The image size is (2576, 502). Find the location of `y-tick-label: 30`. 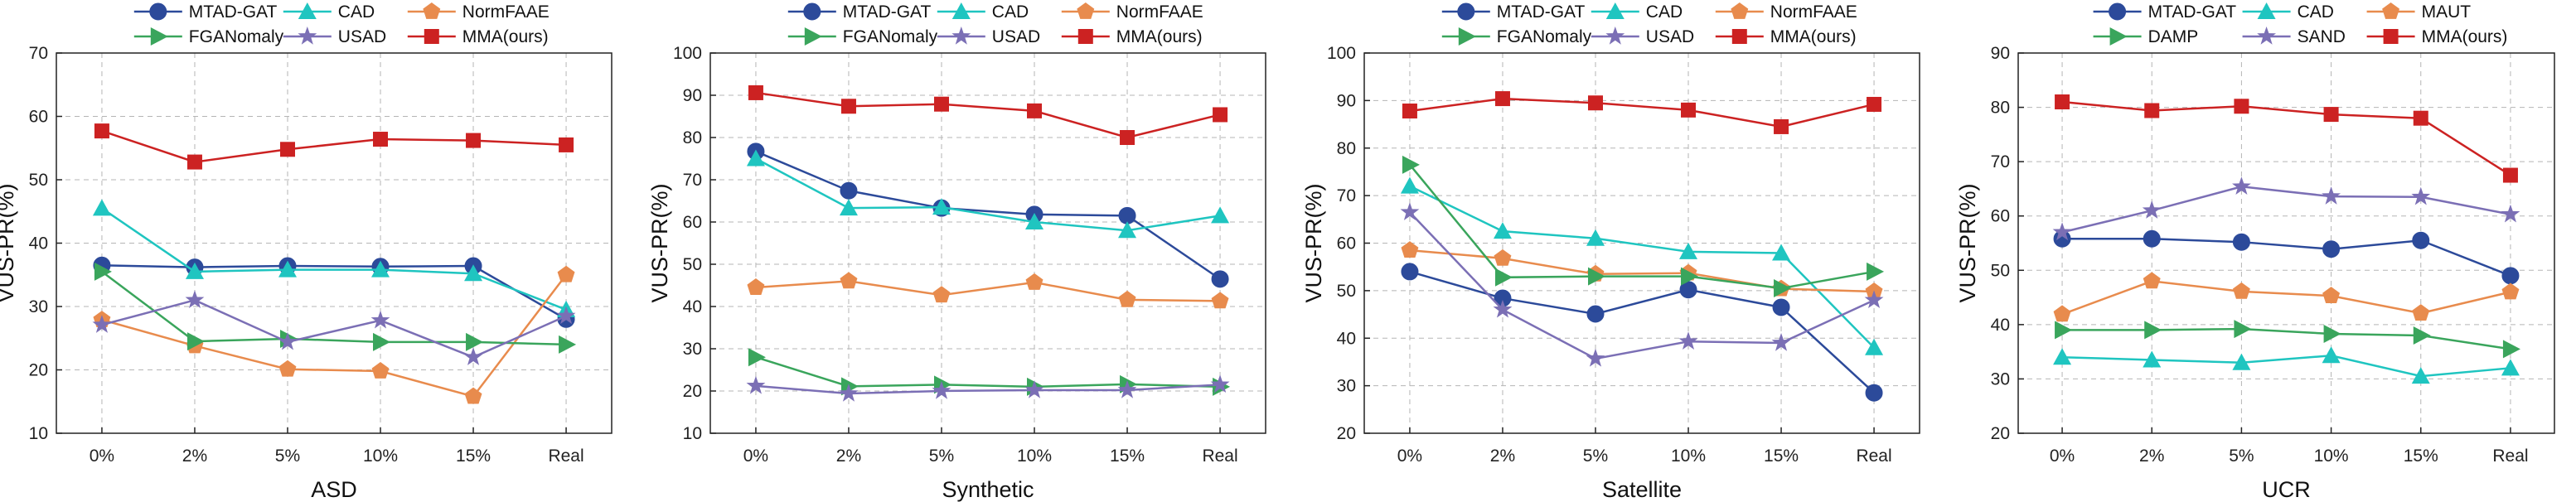

y-tick-label: 30 is located at coordinates (1346, 387).